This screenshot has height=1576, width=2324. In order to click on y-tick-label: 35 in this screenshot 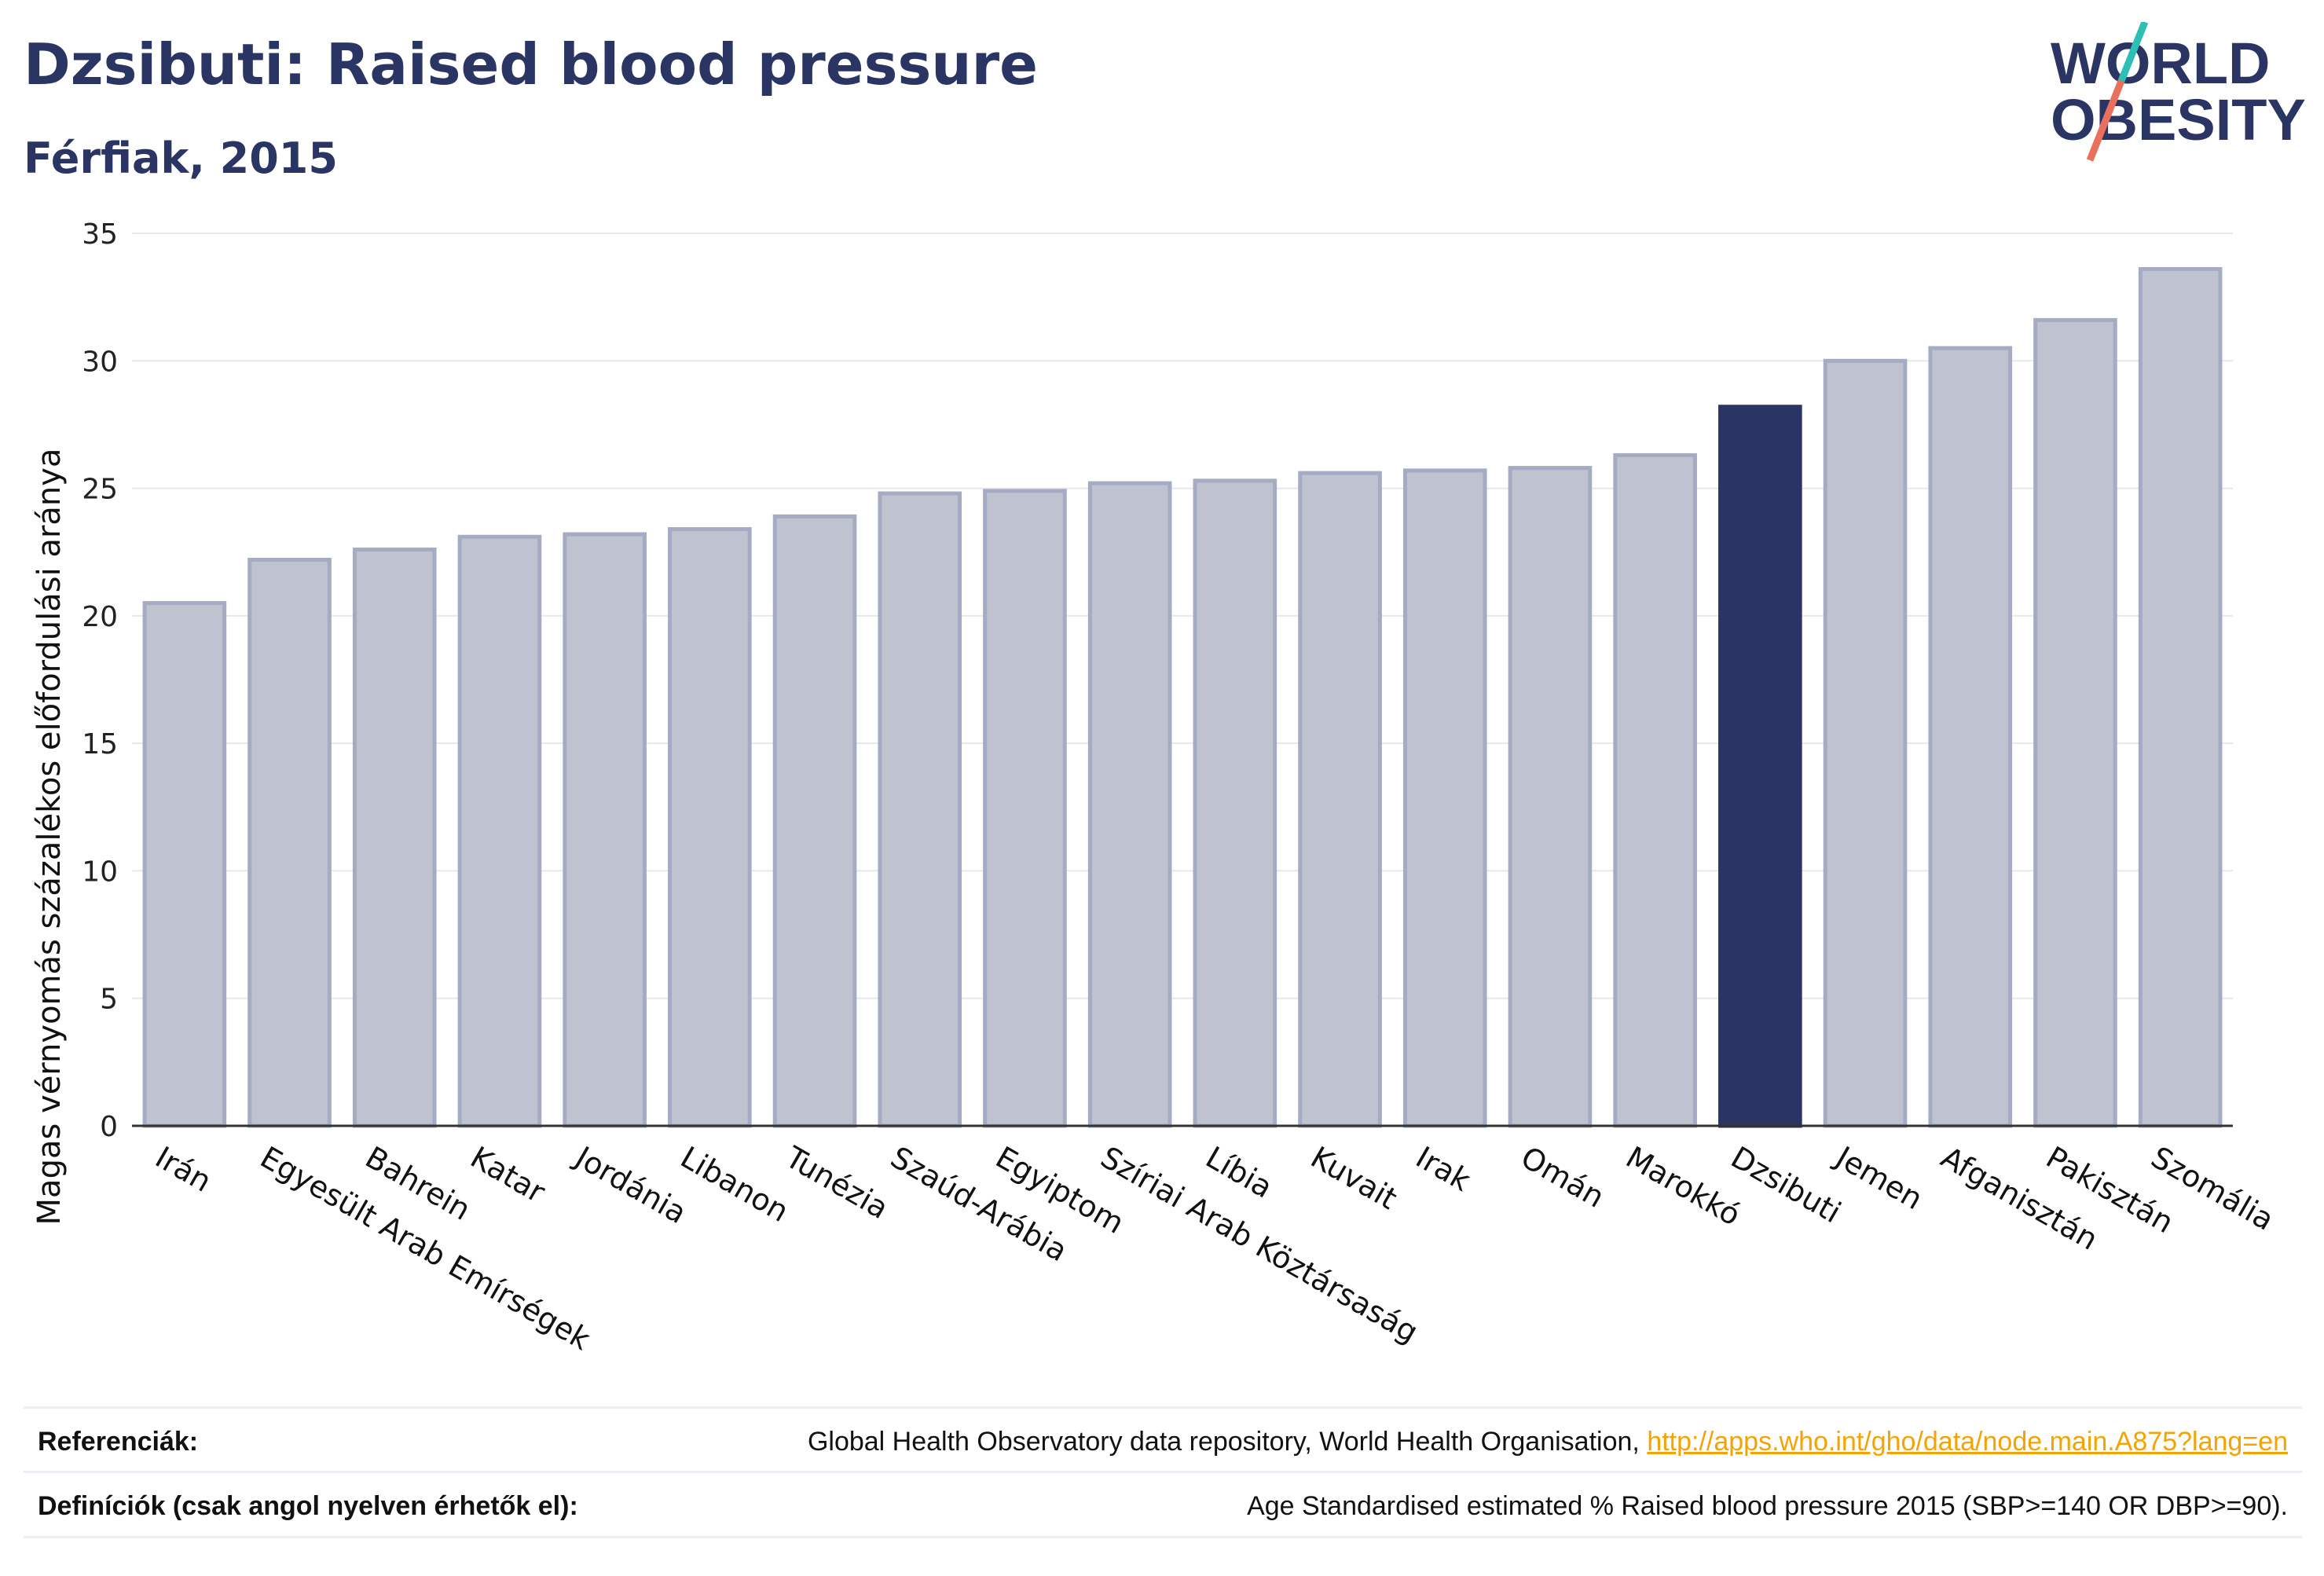, I will do `click(100, 234)`.